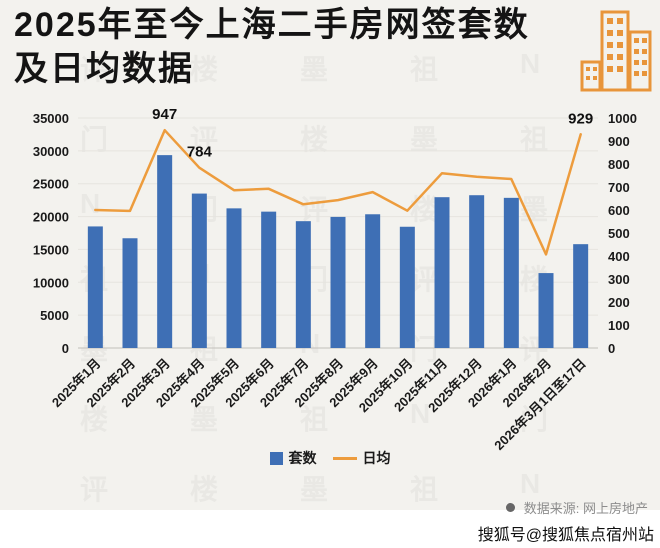 The height and width of the screenshot is (548, 660). I want to click on y-axis-left-label: 5000, so click(54, 315).